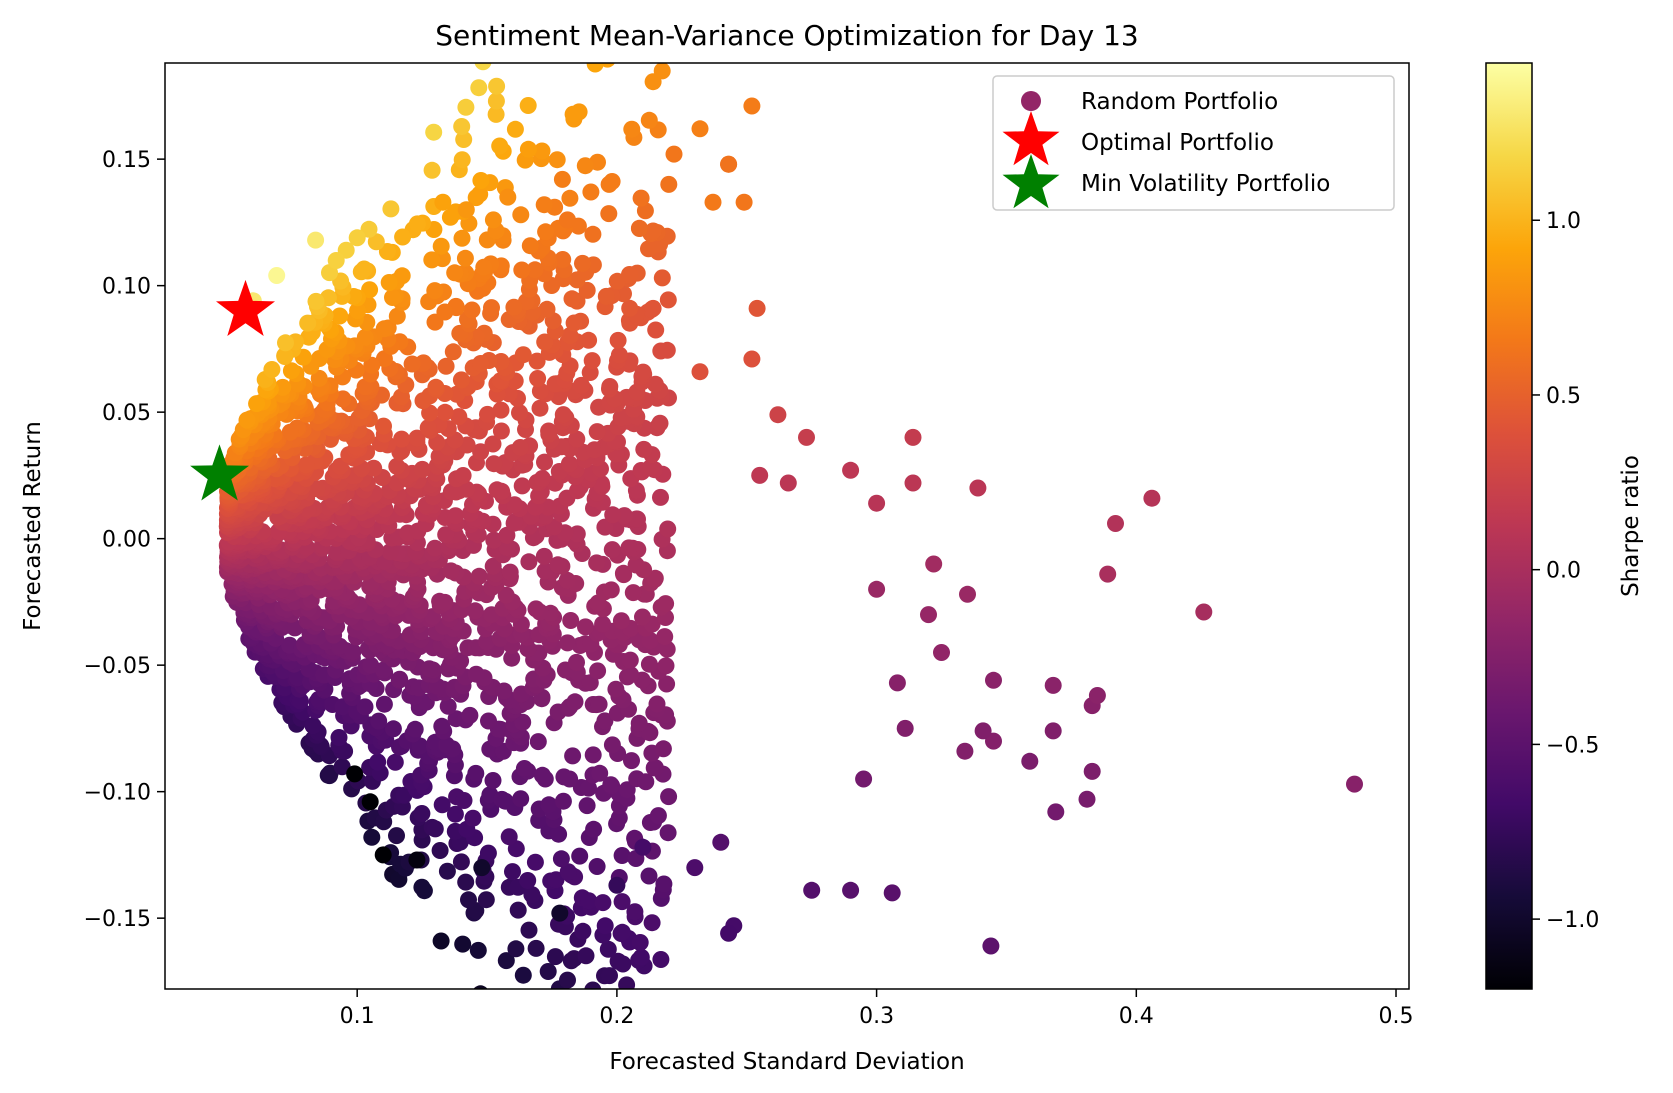 Image resolution: width=1673 pixels, height=1093 pixels. What do you see at coordinates (1031, 101) in the screenshot?
I see `legend-random-marker` at bounding box center [1031, 101].